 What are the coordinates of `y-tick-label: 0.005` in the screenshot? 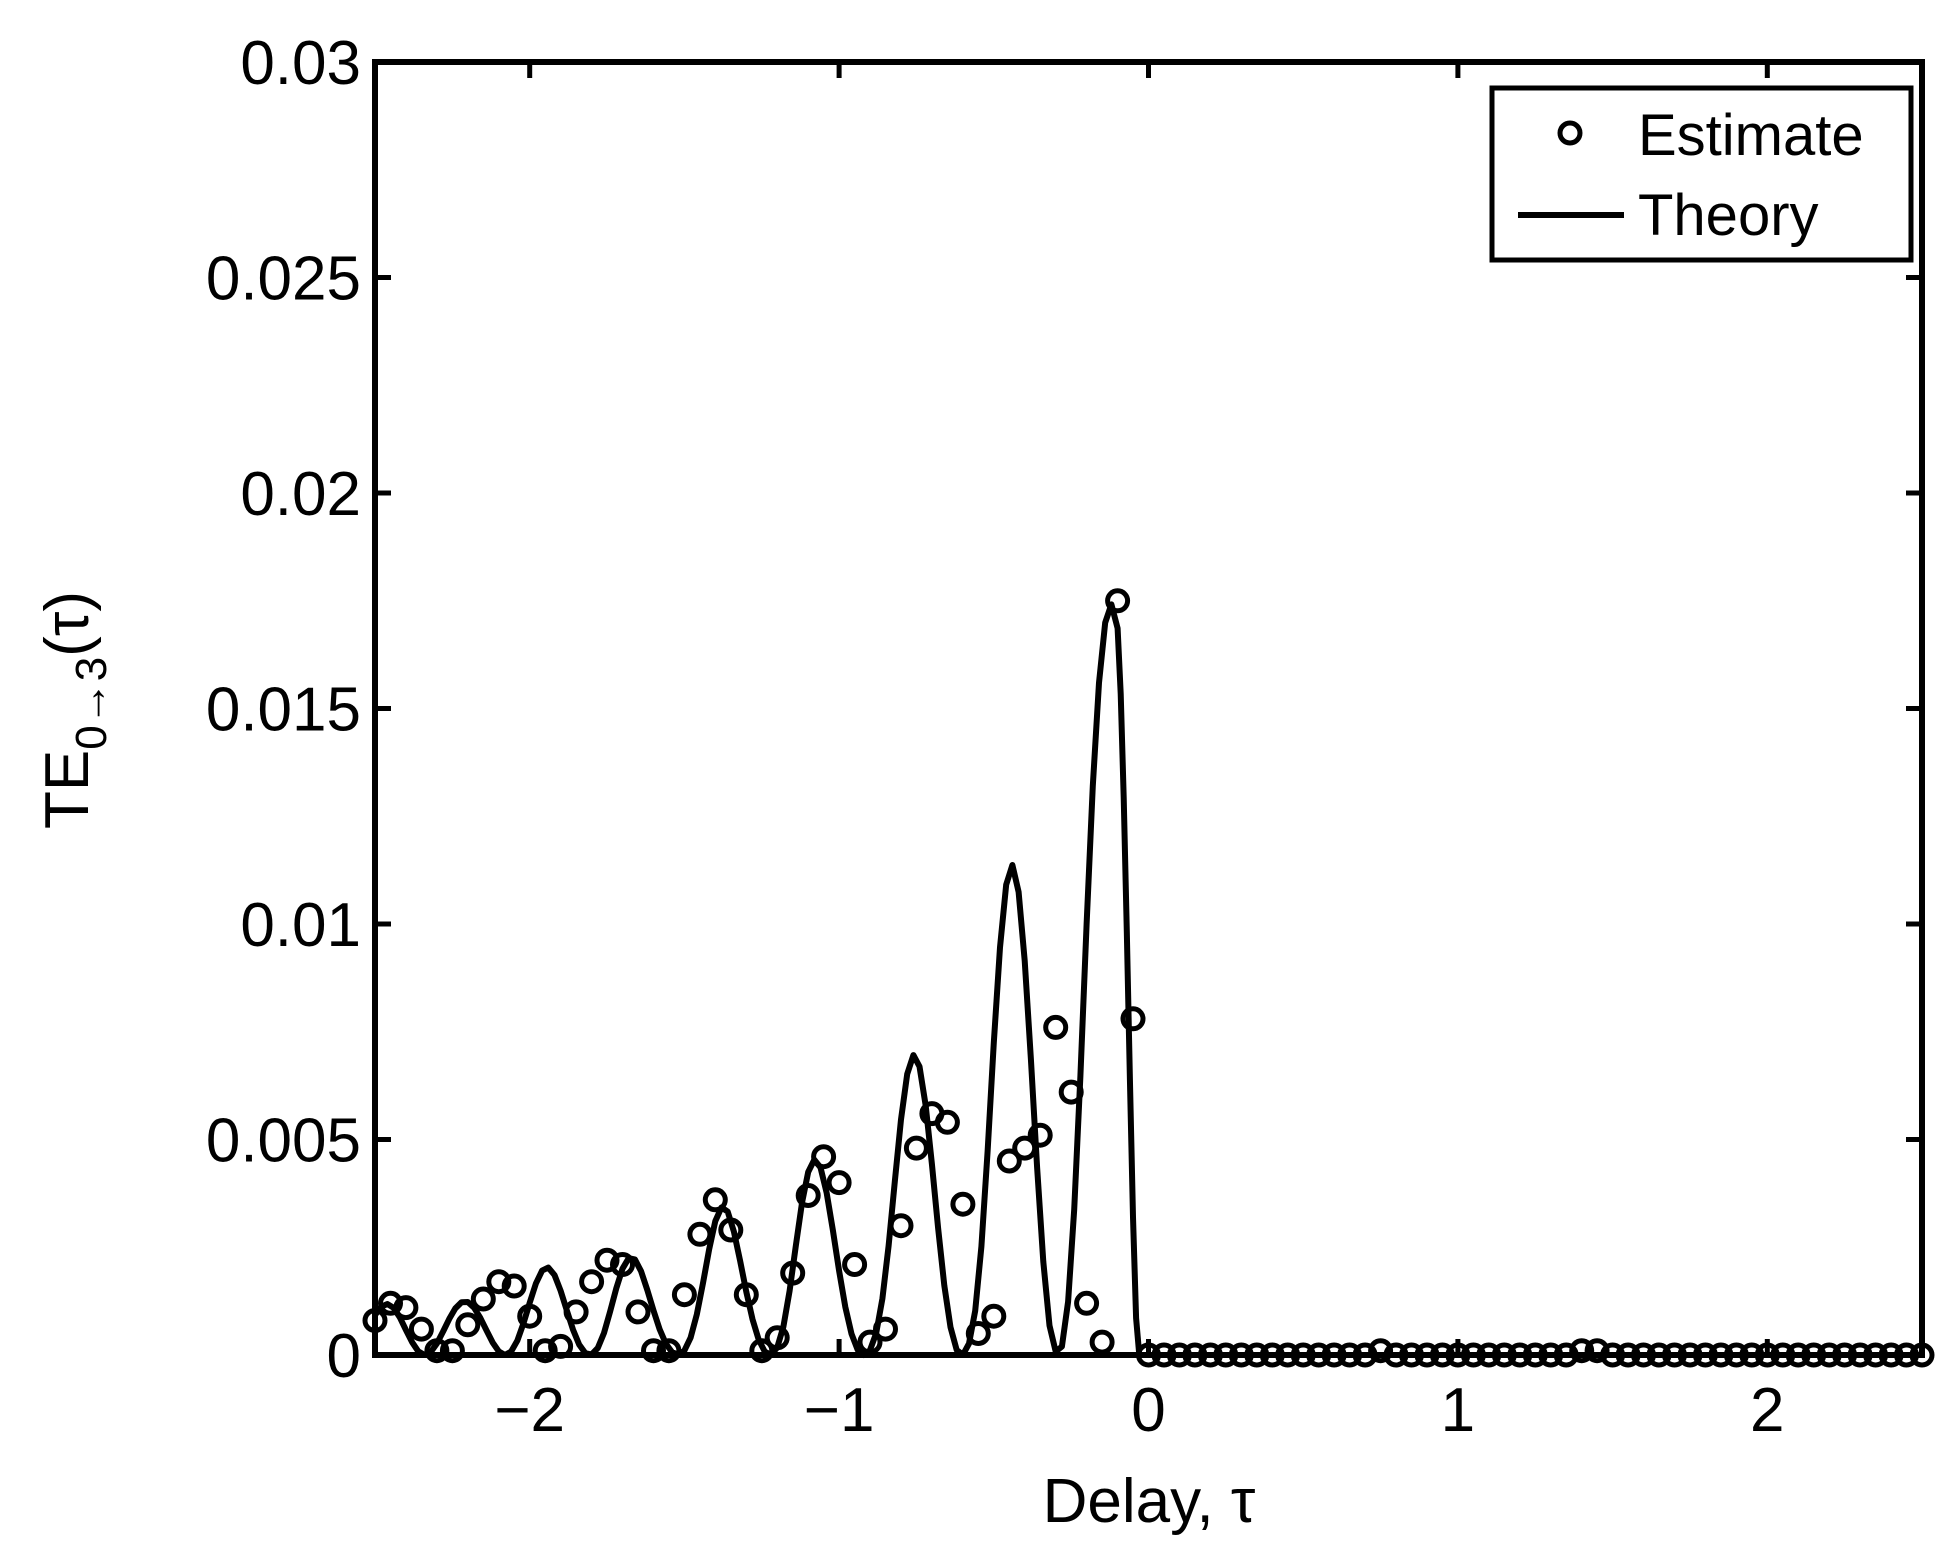 It's located at (283, 1141).